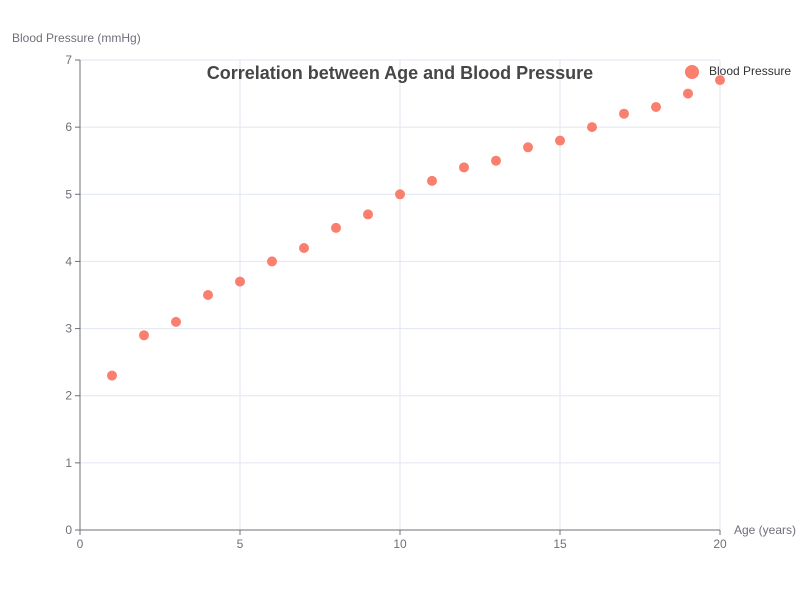 The width and height of the screenshot is (800, 600). Describe the element at coordinates (400, 544) in the screenshot. I see `x-tick-label: 10` at that location.